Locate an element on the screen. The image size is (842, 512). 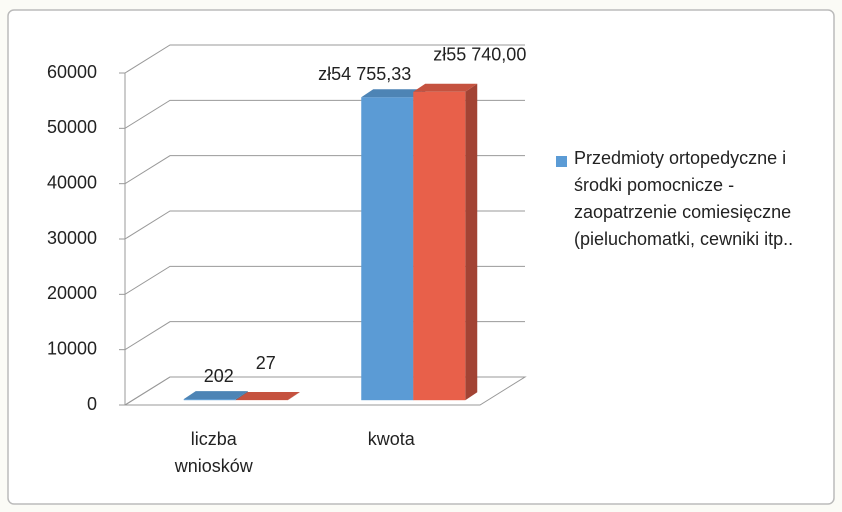
y-tick-label: 40000 is located at coordinates (72, 182).